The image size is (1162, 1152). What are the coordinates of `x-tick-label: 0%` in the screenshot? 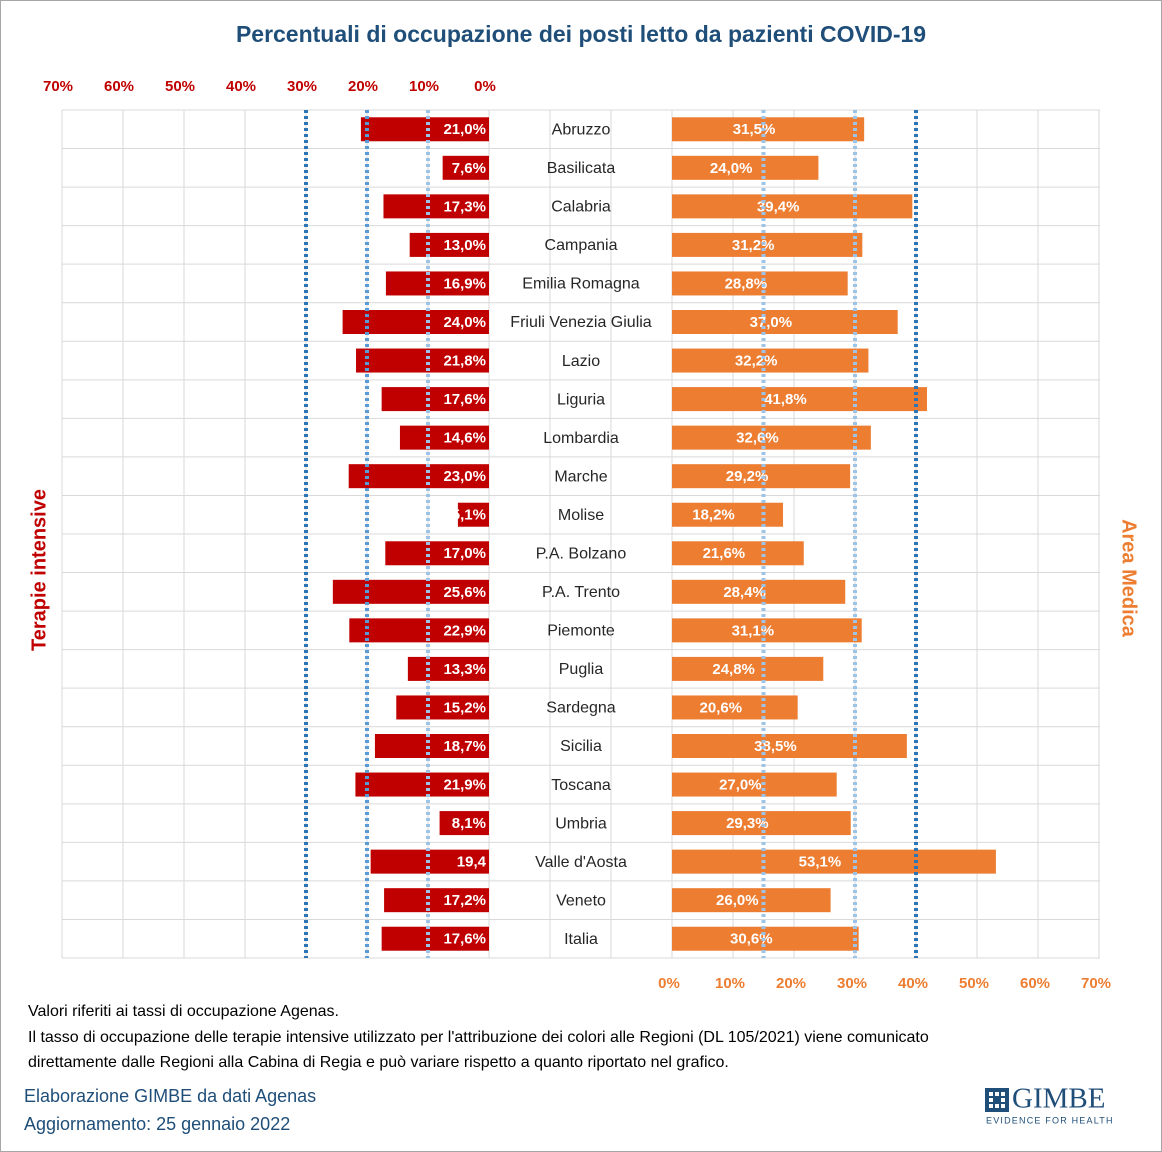 It's located at (485, 86).